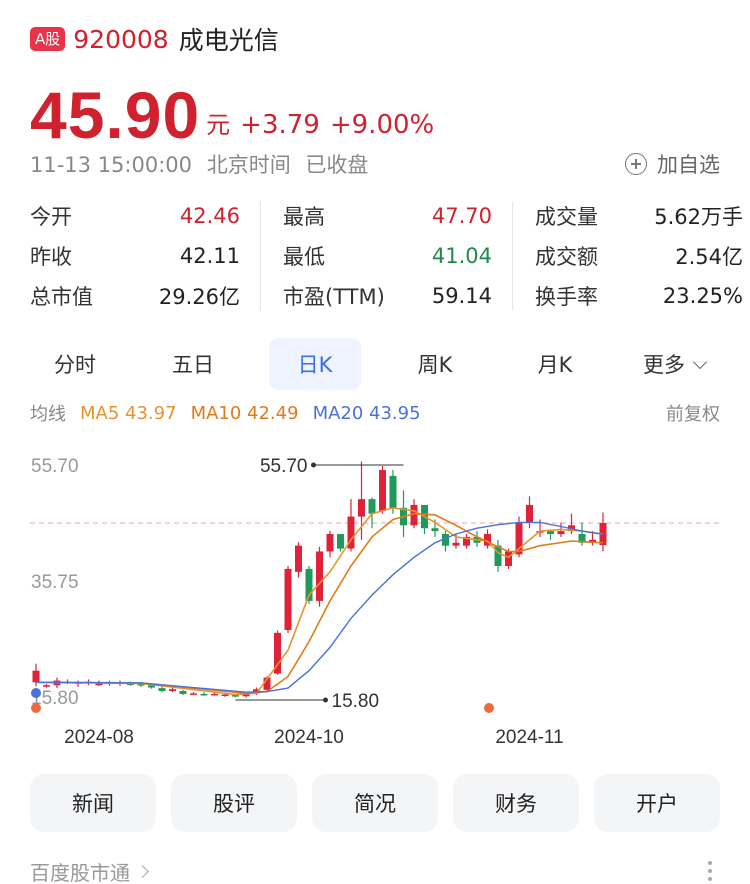 This screenshot has width=750, height=884. I want to click on market-state: 已收盘, so click(337, 165).